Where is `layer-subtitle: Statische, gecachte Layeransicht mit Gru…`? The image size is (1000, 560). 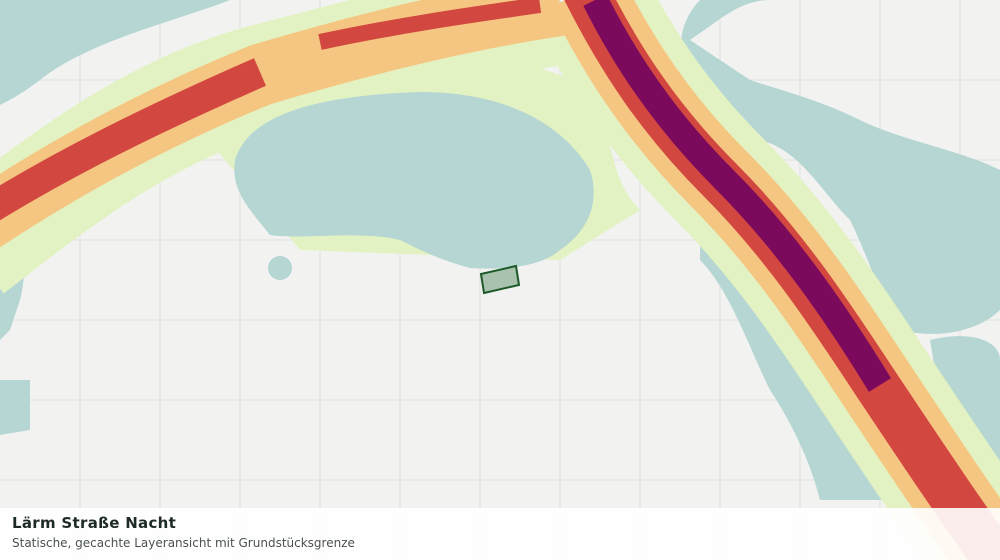
layer-subtitle: Statische, gecachte Layeransicht mit Gru… is located at coordinates (183, 543).